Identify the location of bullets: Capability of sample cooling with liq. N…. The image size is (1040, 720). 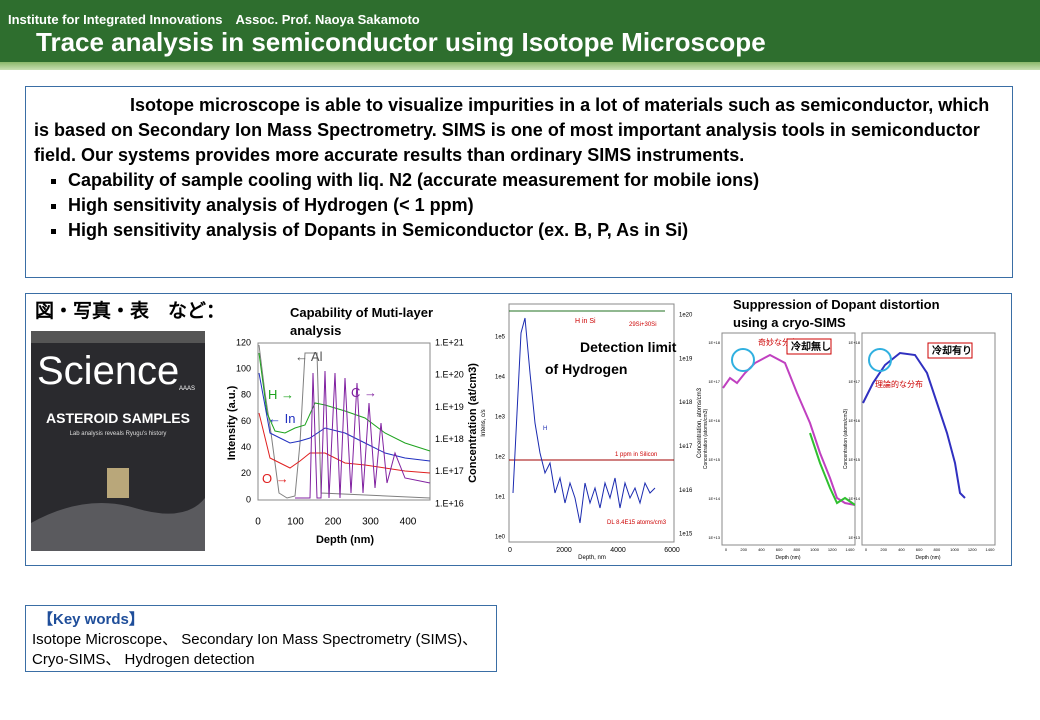
(519, 205).